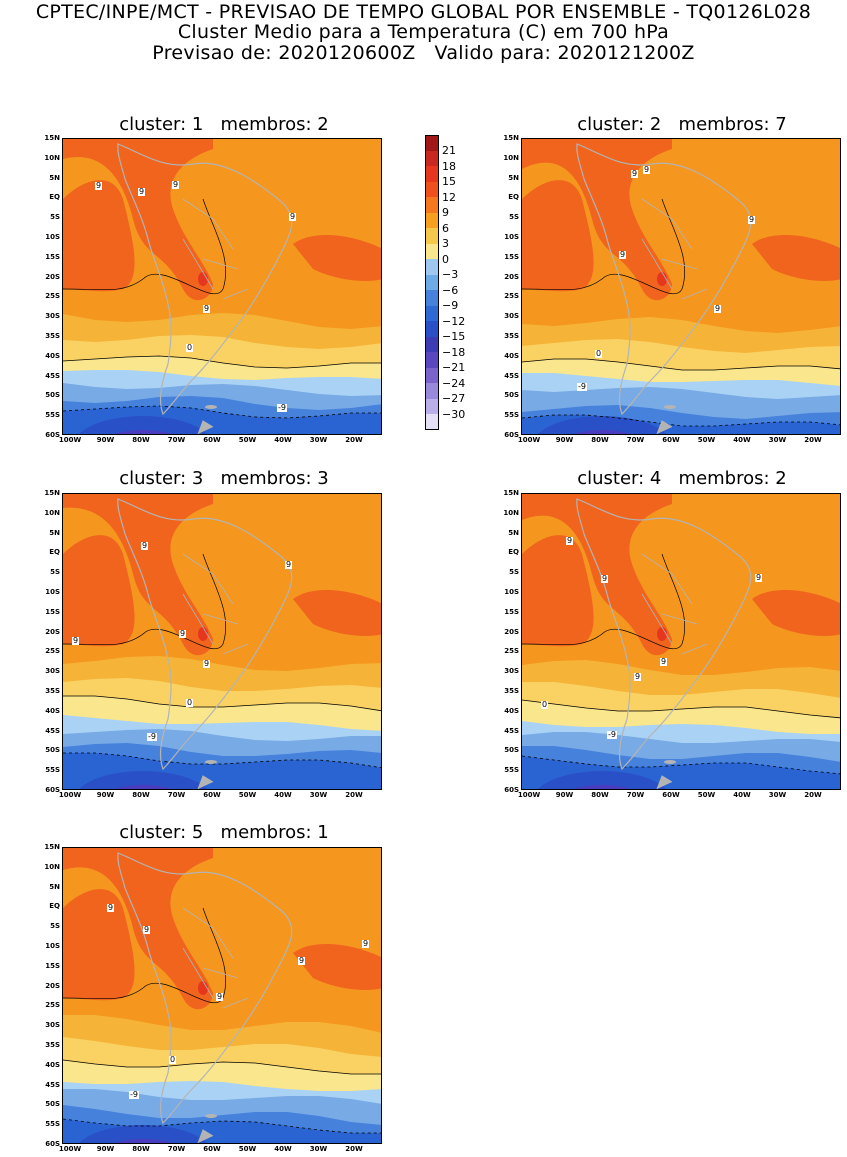 The width and height of the screenshot is (847, 1157). I want to click on lon-tick-label: 90W, so click(105, 1149).